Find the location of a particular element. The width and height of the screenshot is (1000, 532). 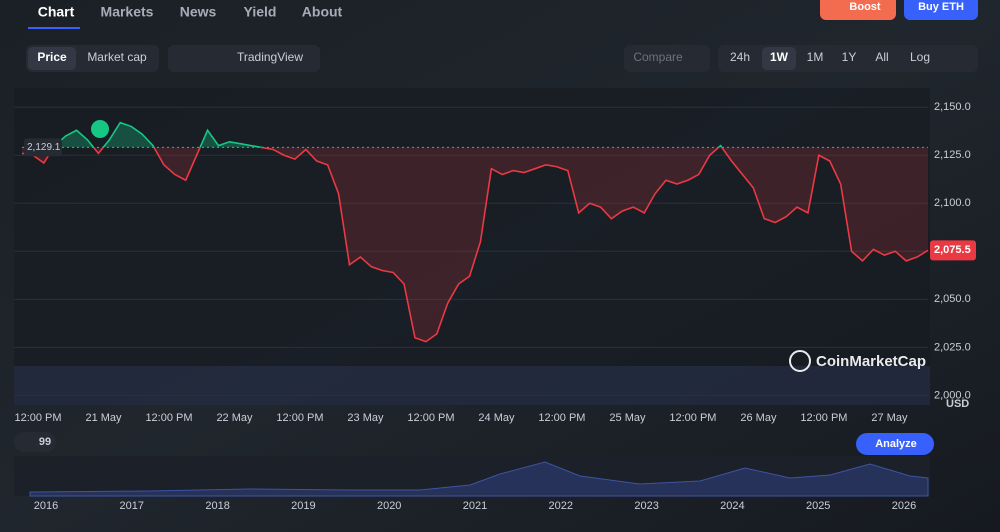

nav-tab: About is located at coordinates (322, 12).